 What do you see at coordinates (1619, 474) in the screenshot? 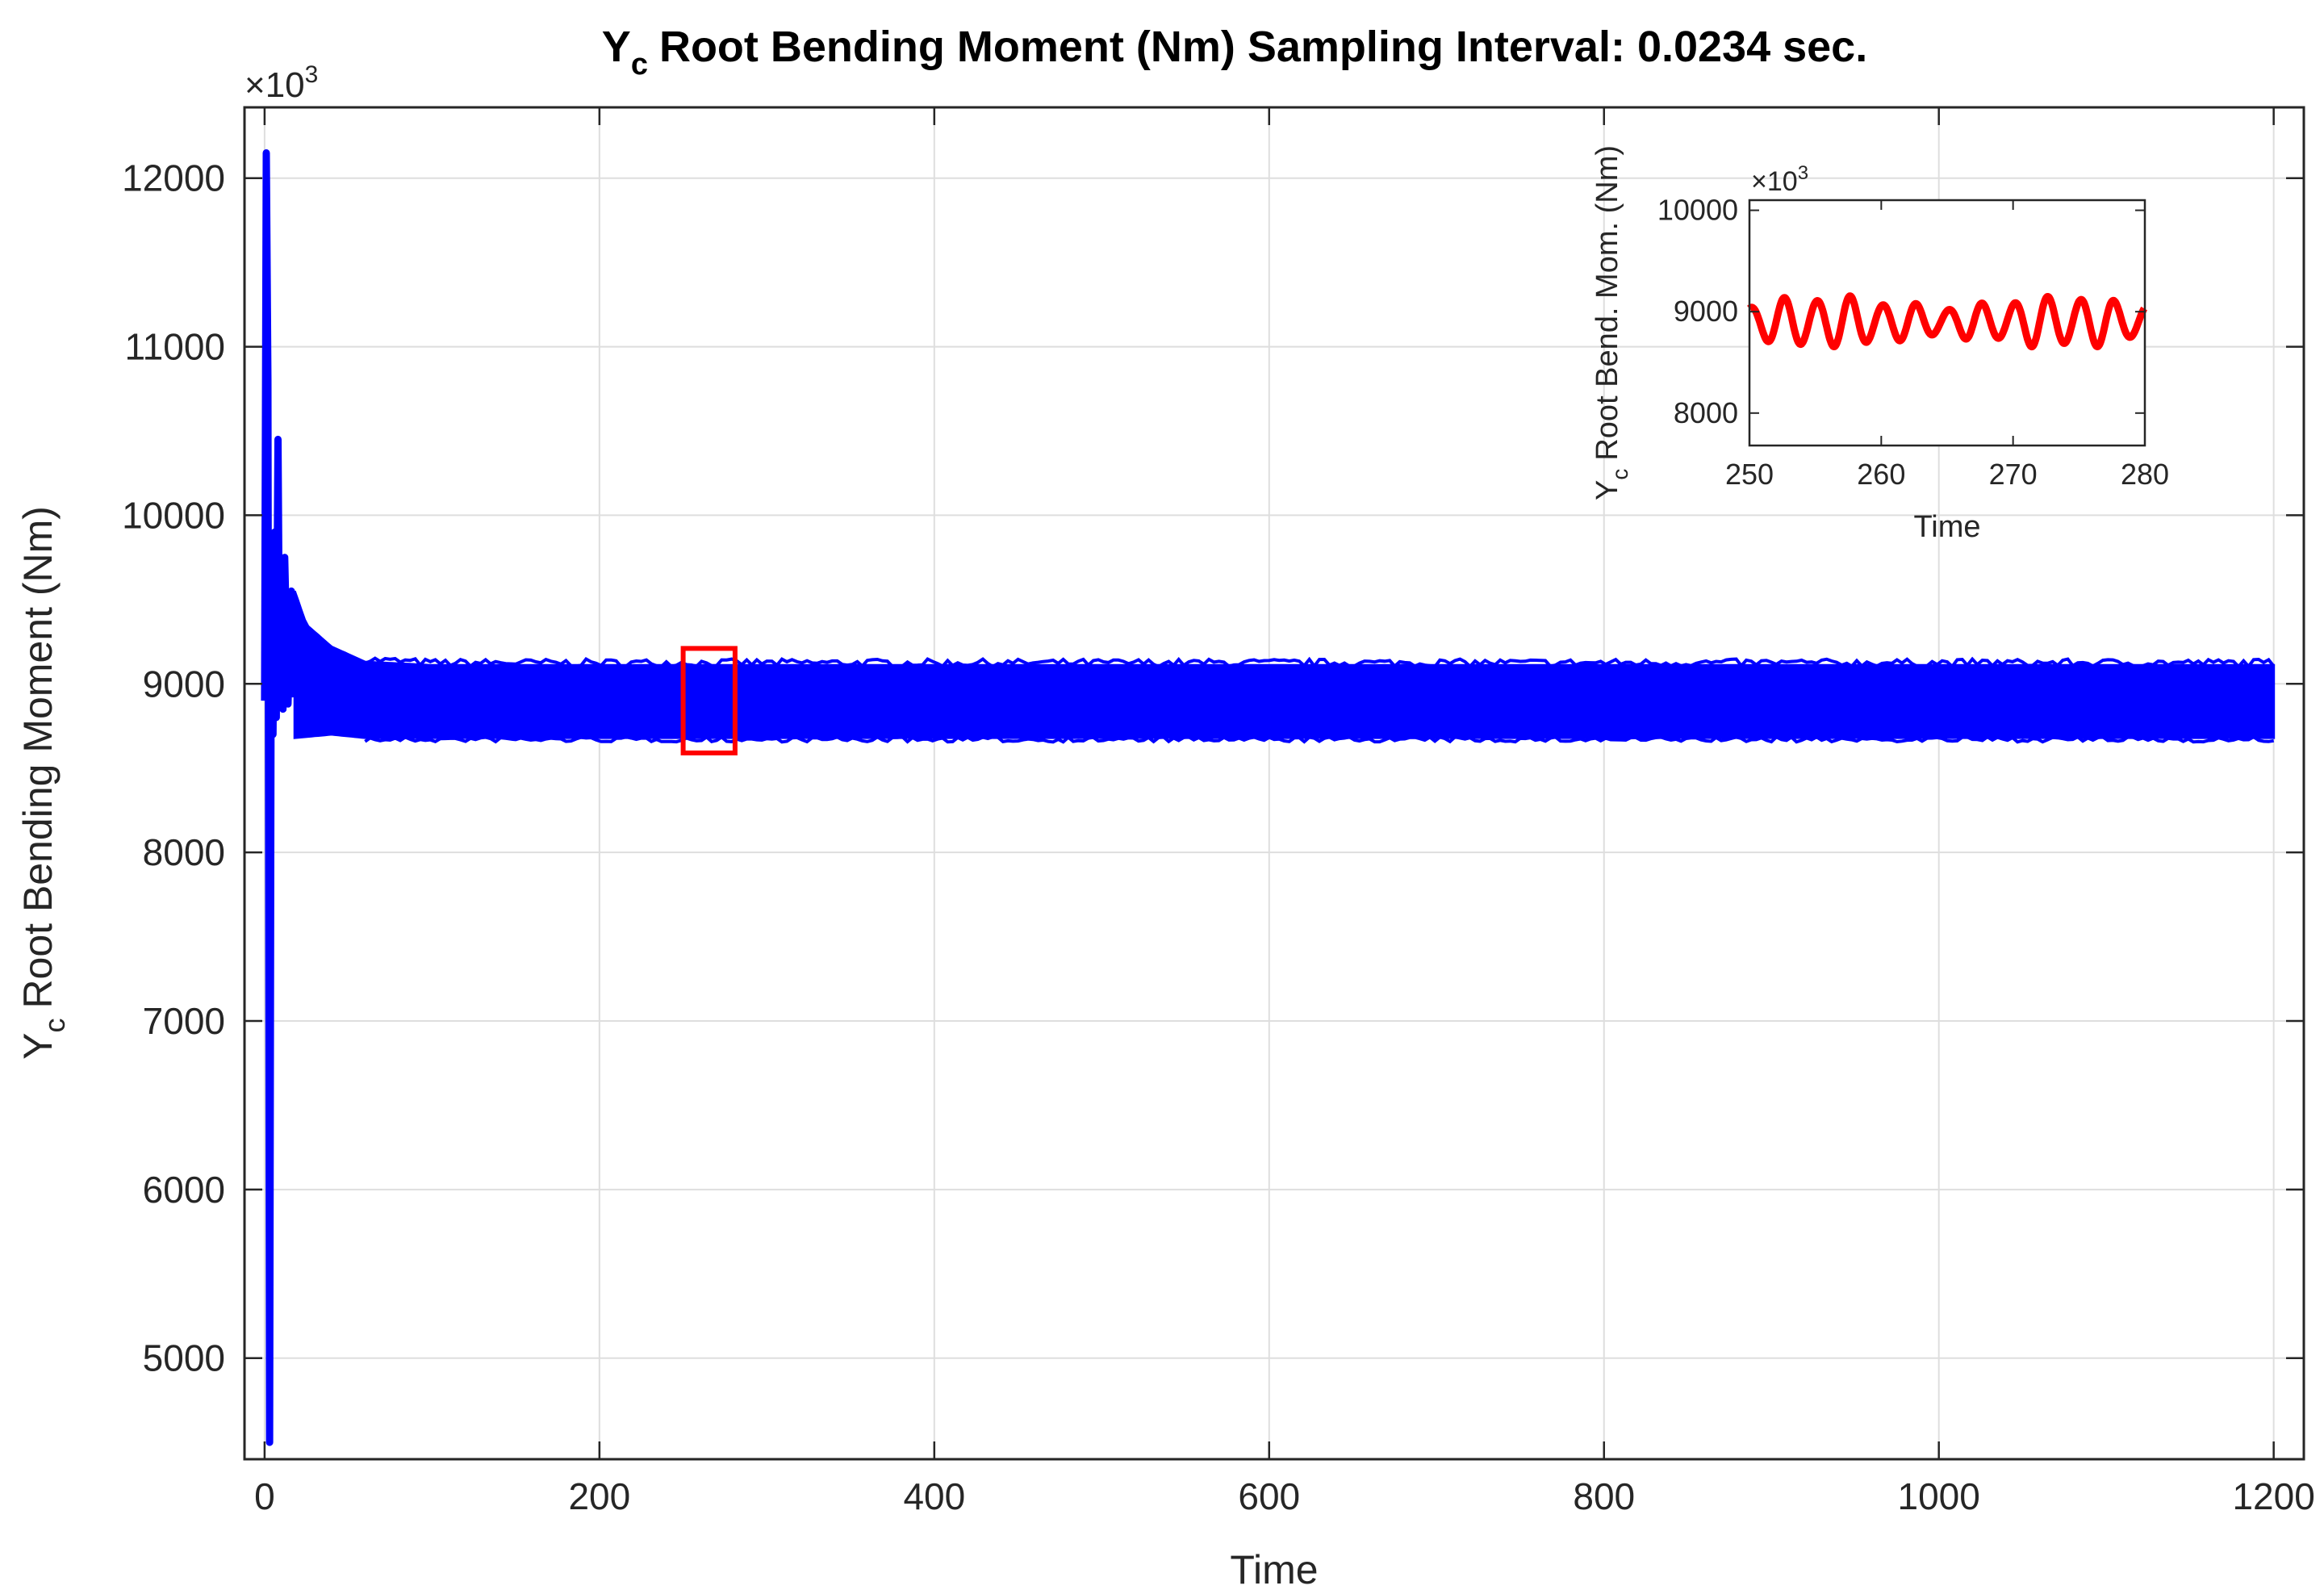
I see `inset-y-axis-label-sub: c` at bounding box center [1619, 474].